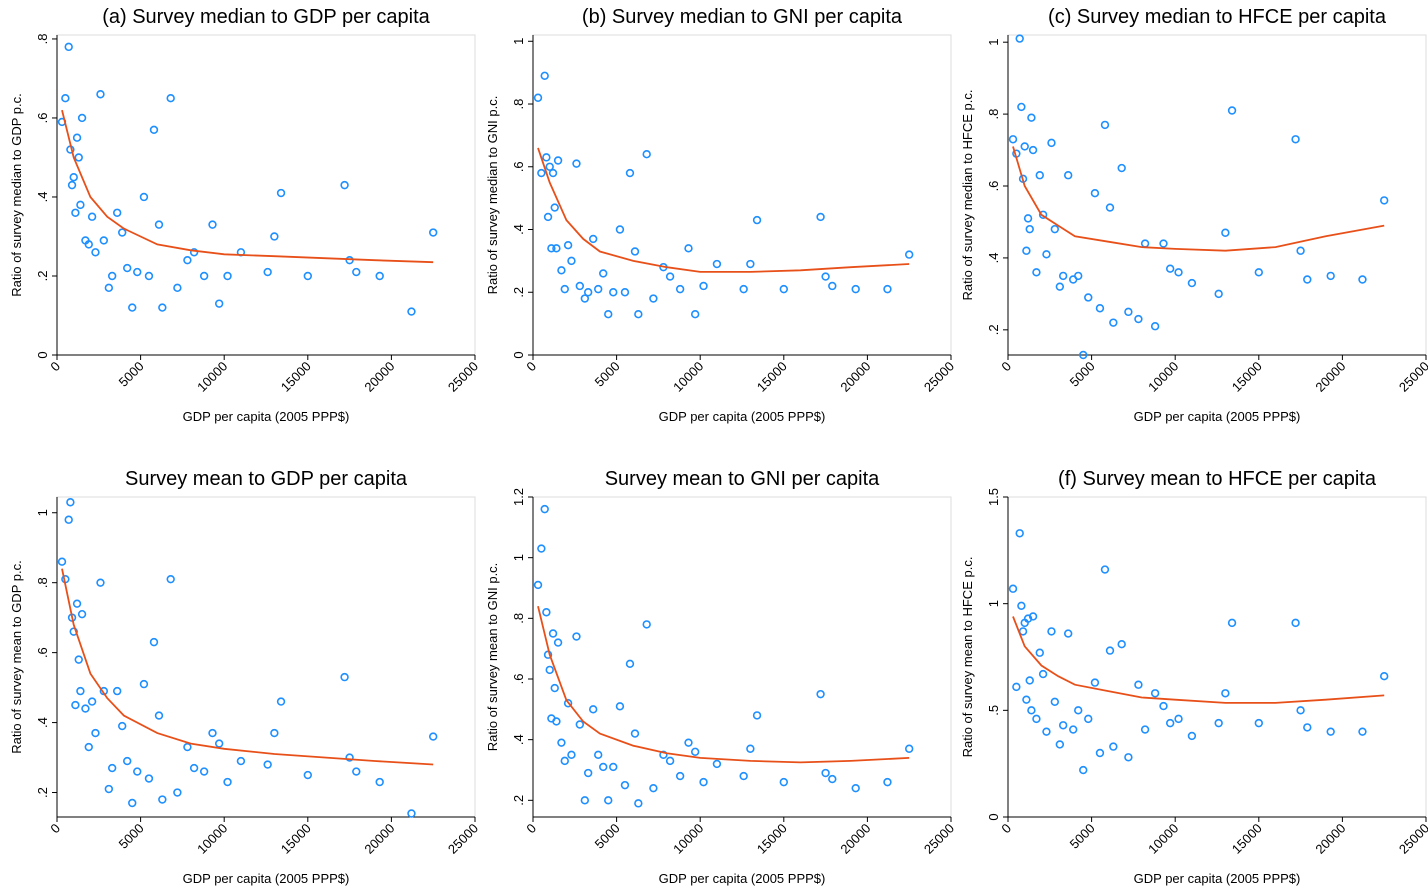 Image resolution: width=1428 pixels, height=891 pixels. I want to click on y-axis-label: Ratio of survey median to GNI p.c., so click(492, 195).